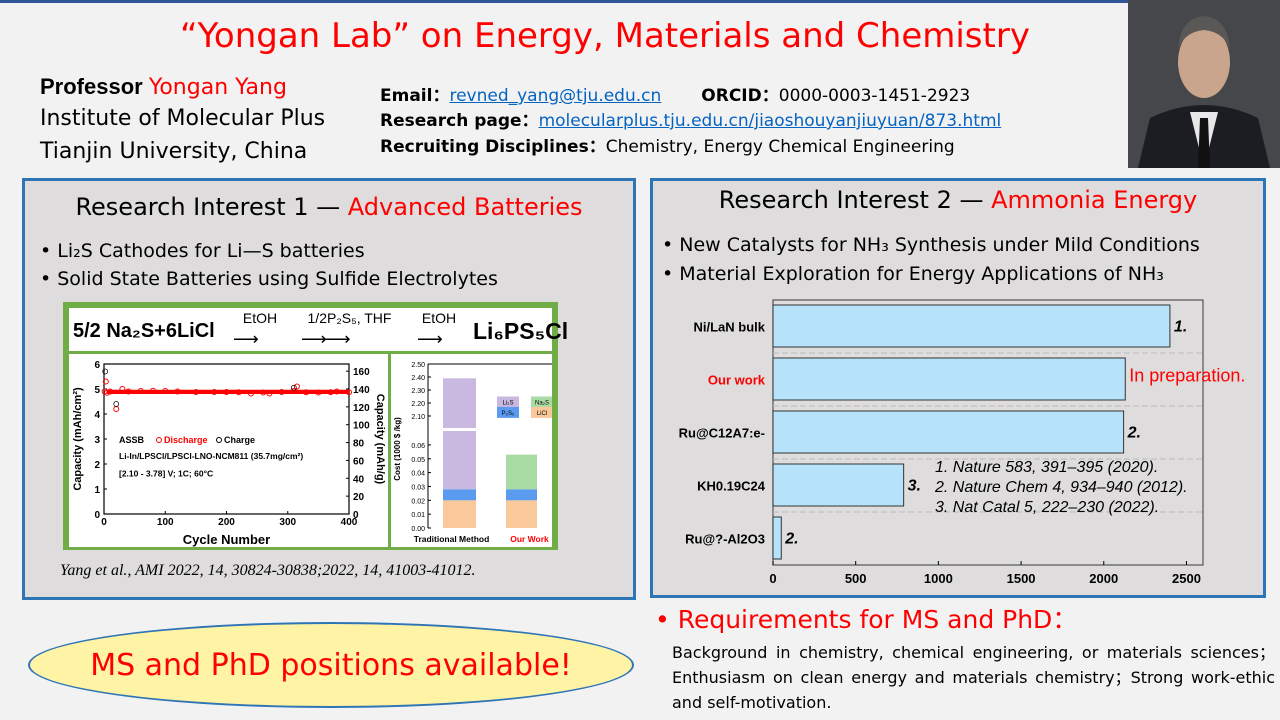 Image resolution: width=1280 pixels, height=720 pixels. Describe the element at coordinates (452, 539) in the screenshot. I see `x-category-label: Traditional Method` at that location.